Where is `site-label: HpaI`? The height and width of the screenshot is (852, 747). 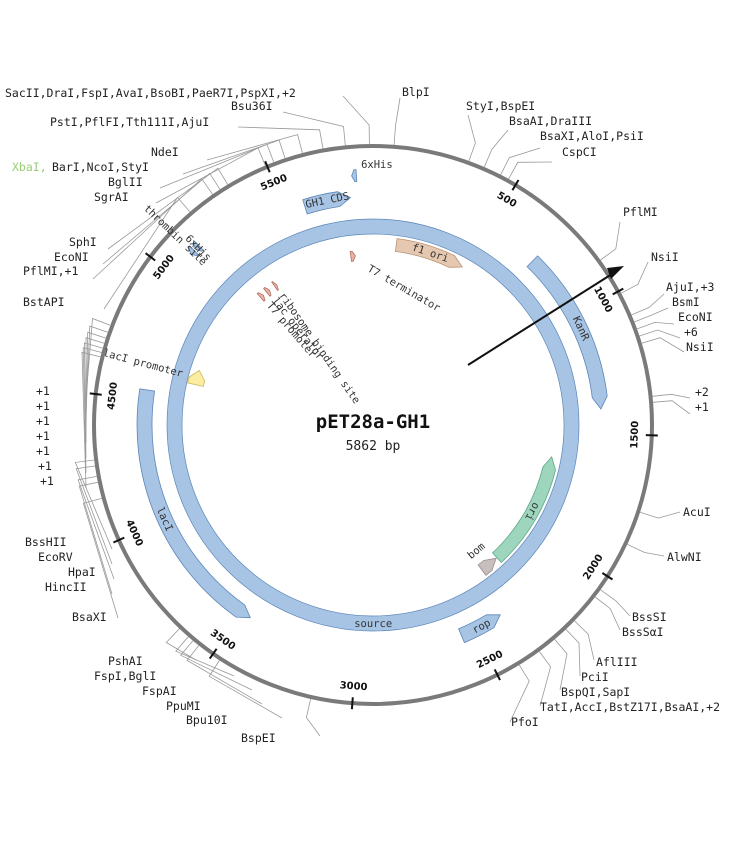
site-label: HpaI is located at coordinates (82, 572).